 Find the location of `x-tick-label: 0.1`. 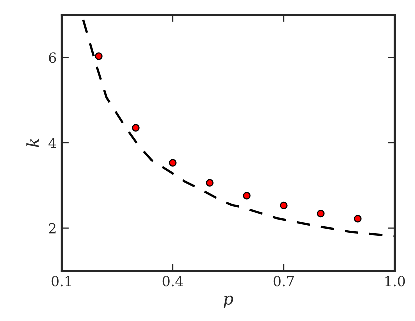

x-tick-label: 0.1 is located at coordinates (62, 281).